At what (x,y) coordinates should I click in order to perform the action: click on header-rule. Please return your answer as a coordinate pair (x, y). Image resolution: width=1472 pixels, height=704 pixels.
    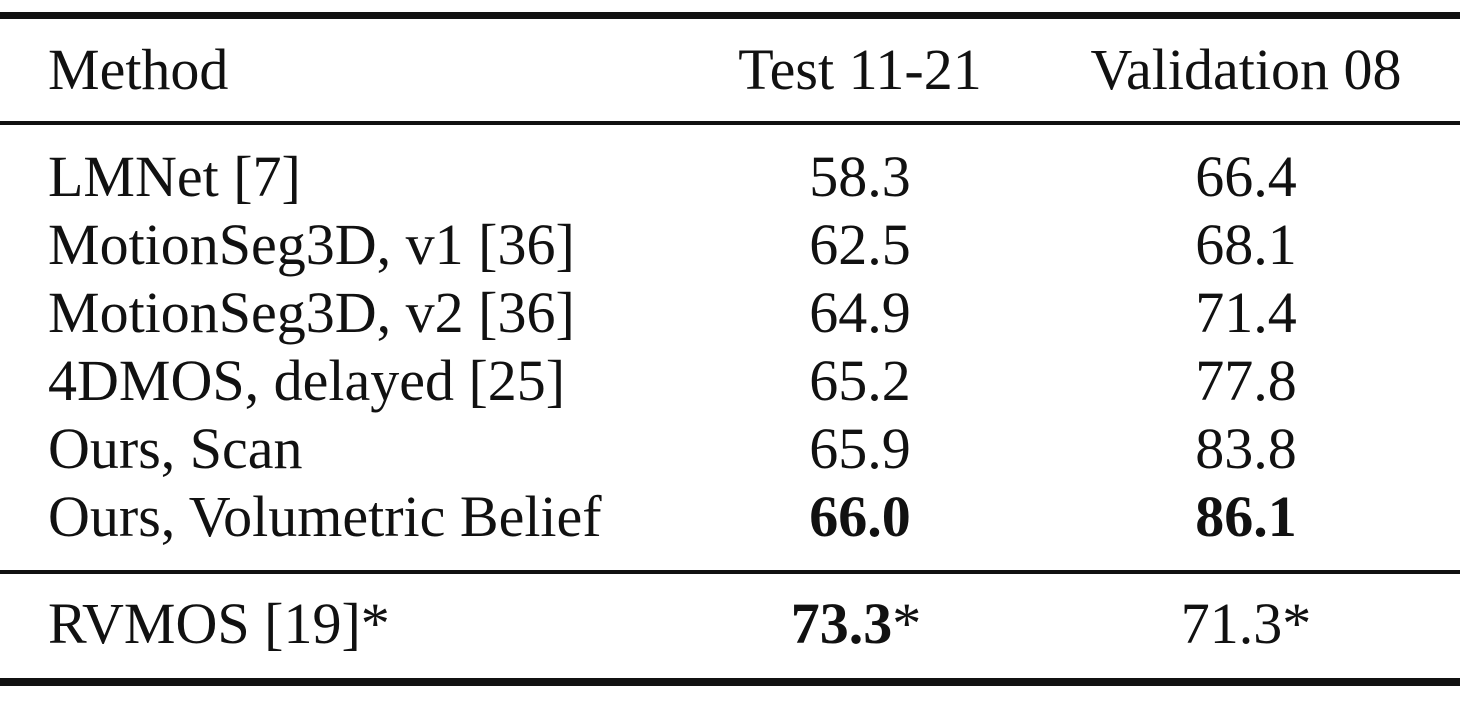
    Looking at the image, I should click on (730, 123).